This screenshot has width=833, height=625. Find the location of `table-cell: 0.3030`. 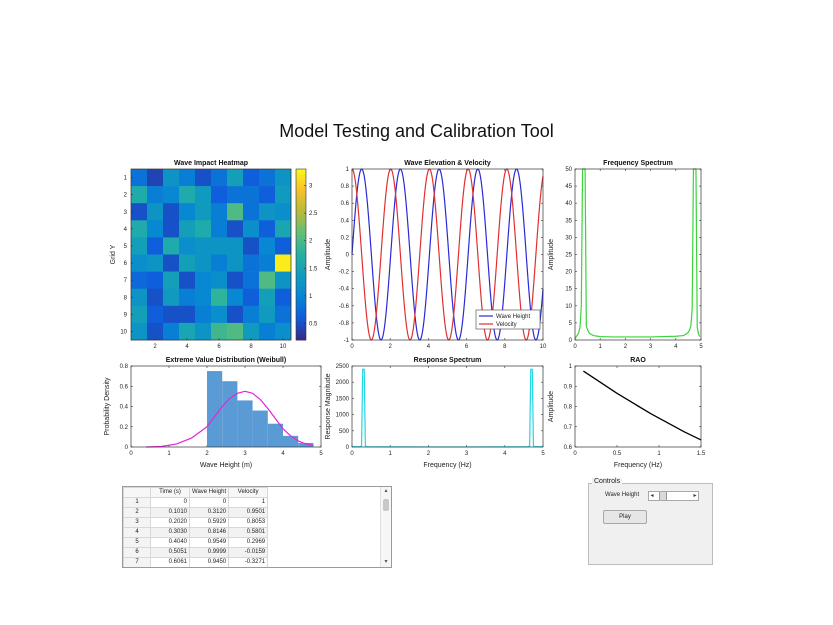

table-cell: 0.3030 is located at coordinates (170, 532).